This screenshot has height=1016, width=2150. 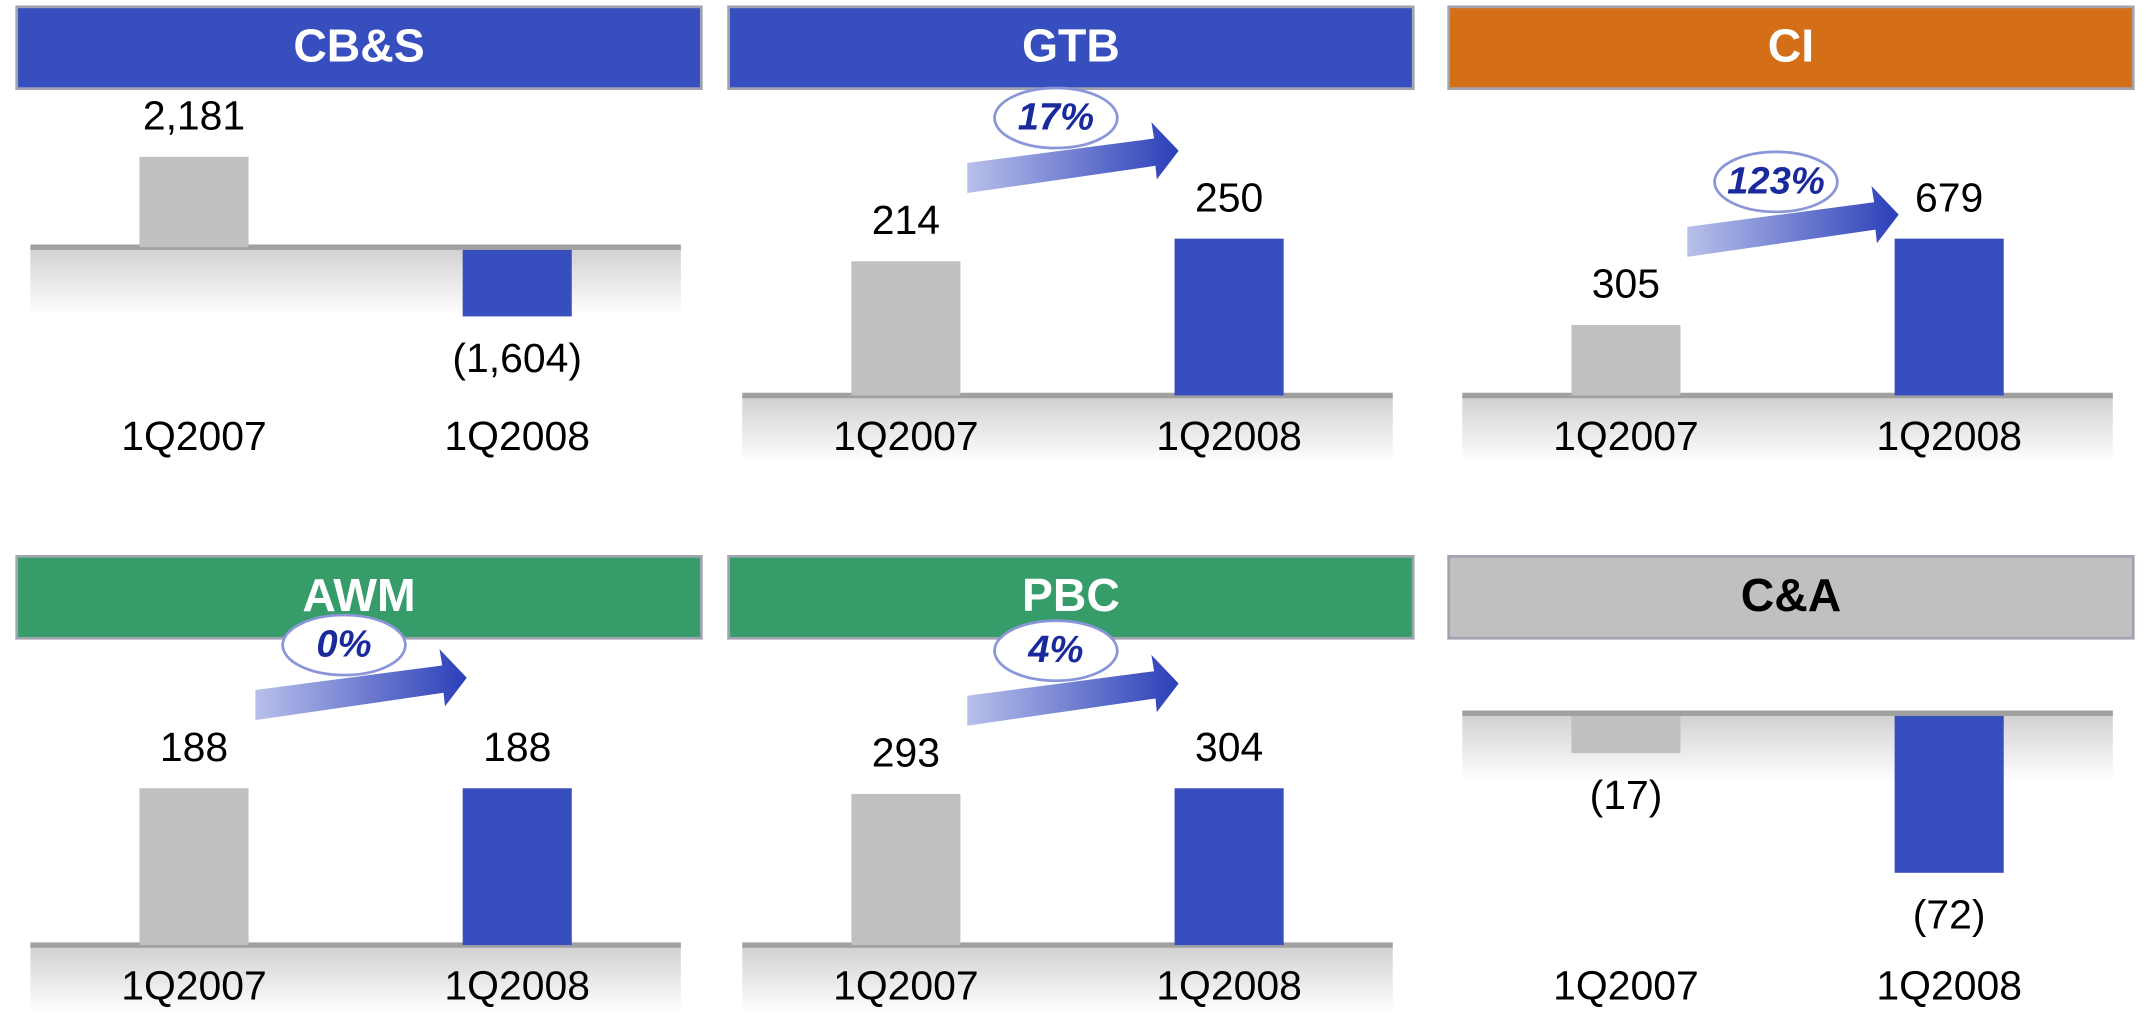 What do you see at coordinates (358, 45) in the screenshot?
I see `panel-title: CB&S` at bounding box center [358, 45].